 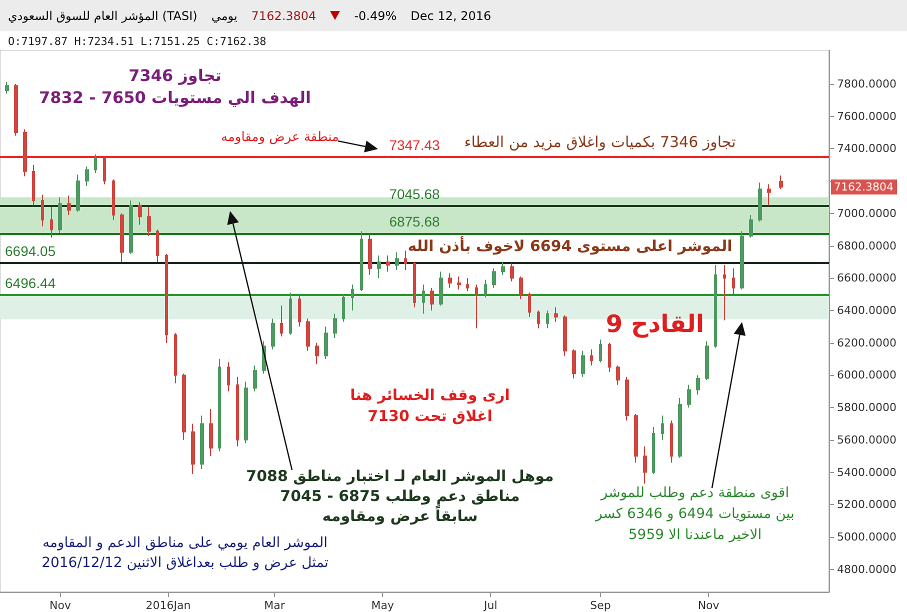 What do you see at coordinates (175, 97) in the screenshot?
I see `annotation: الهدف الي مستويات 7650 - 7832` at bounding box center [175, 97].